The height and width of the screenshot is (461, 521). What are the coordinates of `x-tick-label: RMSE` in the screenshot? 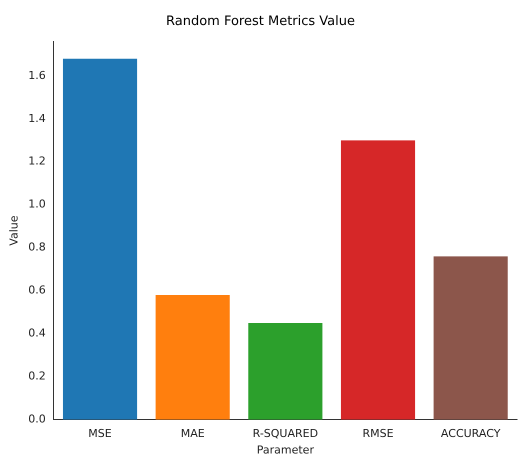 It's located at (378, 433).